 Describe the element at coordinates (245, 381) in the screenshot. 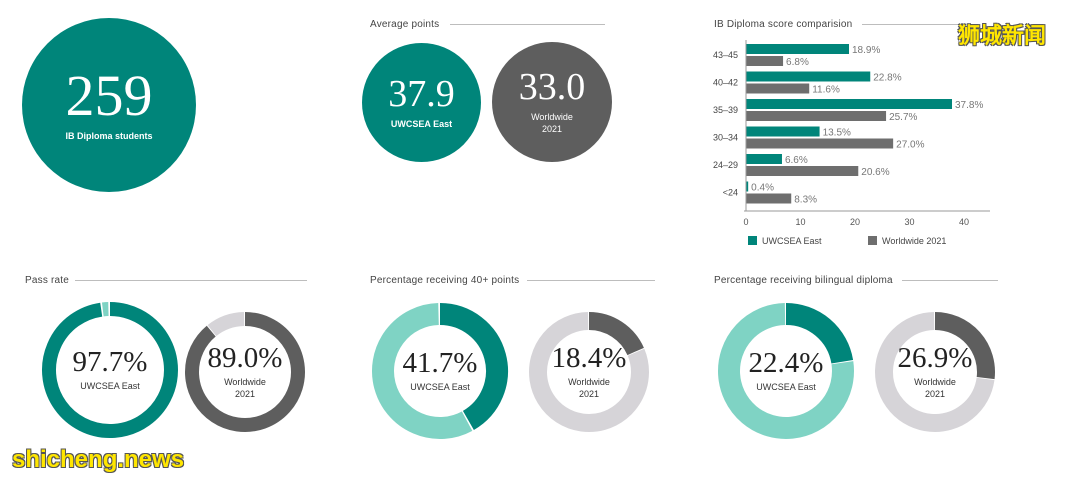

I see `pass-rate-world-label-line1: Worldwide` at that location.